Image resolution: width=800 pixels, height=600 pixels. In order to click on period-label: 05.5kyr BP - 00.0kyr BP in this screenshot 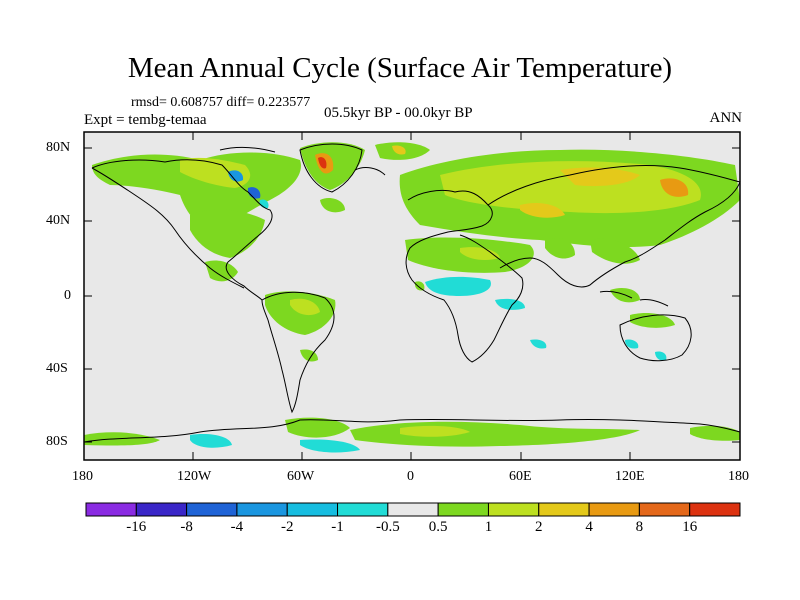, I will do `click(398, 113)`.